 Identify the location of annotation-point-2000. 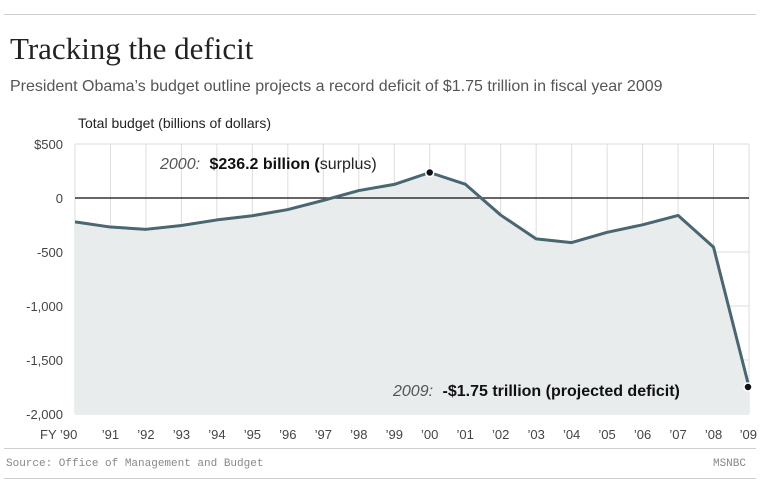
(429, 172).